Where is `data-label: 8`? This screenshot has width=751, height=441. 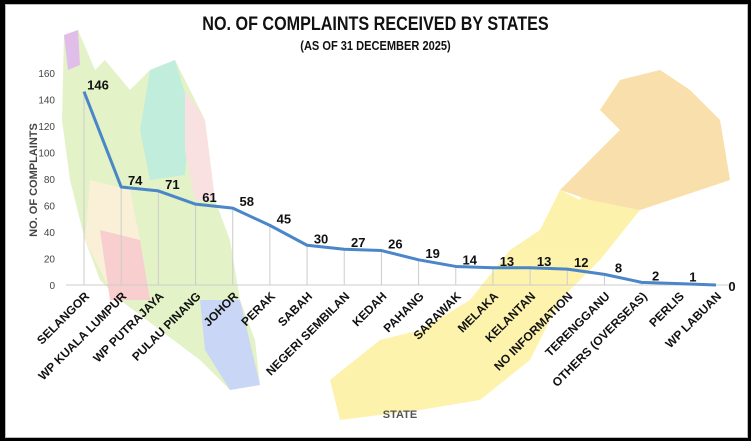 data-label: 8 is located at coordinates (618, 267).